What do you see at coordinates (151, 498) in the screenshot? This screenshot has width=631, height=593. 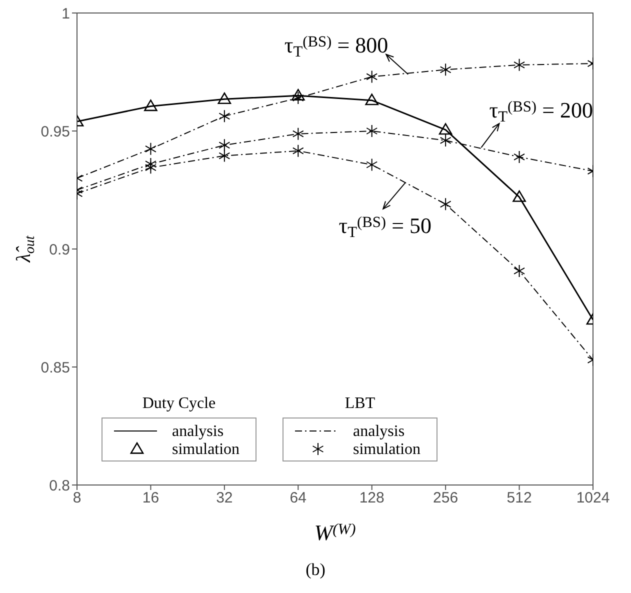 I see `x-tick-label: 16` at bounding box center [151, 498].